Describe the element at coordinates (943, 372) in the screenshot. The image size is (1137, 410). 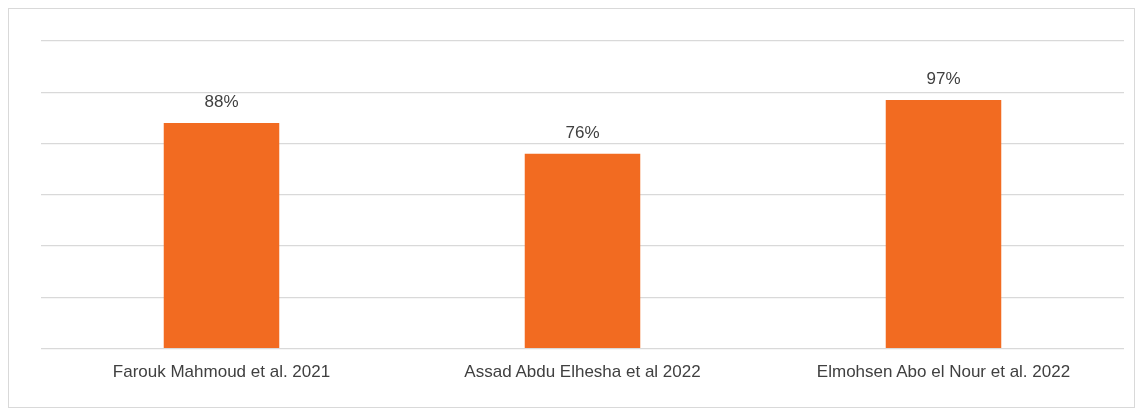
I see `x-tick-label: Elmohsen Abo el Nour et al. 2022` at that location.